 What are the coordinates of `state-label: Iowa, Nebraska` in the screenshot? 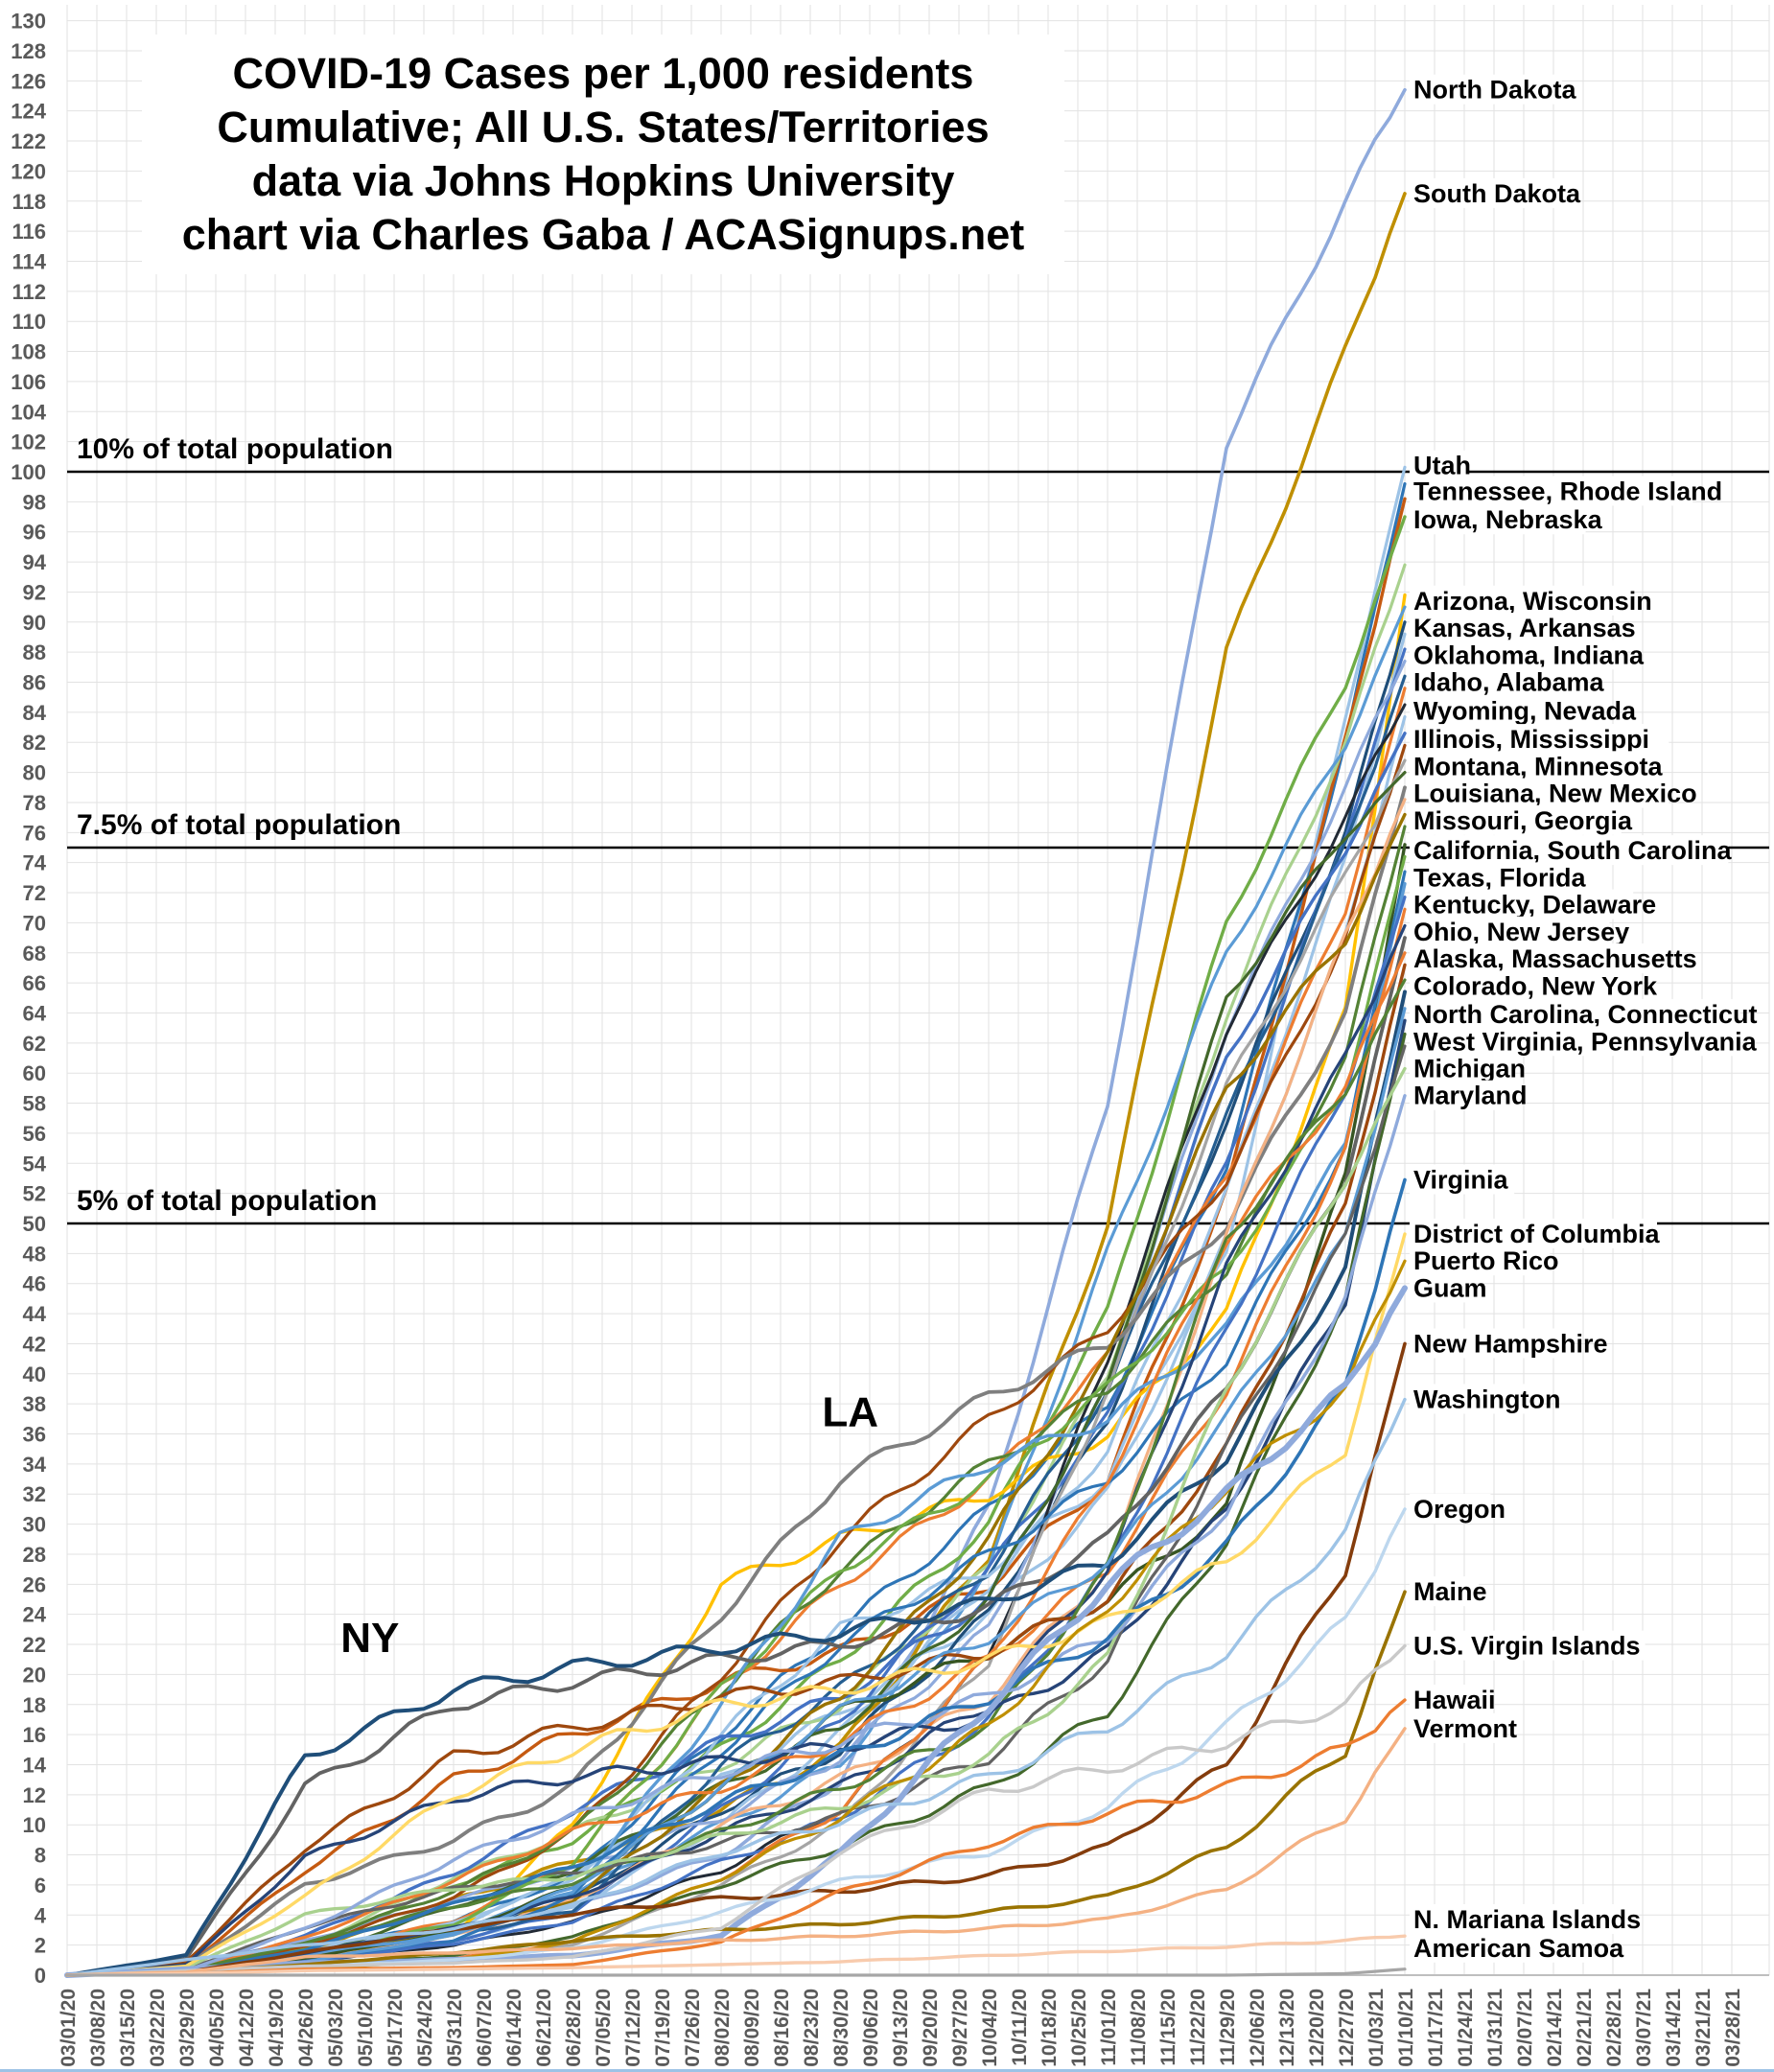 It's located at (1508, 519).